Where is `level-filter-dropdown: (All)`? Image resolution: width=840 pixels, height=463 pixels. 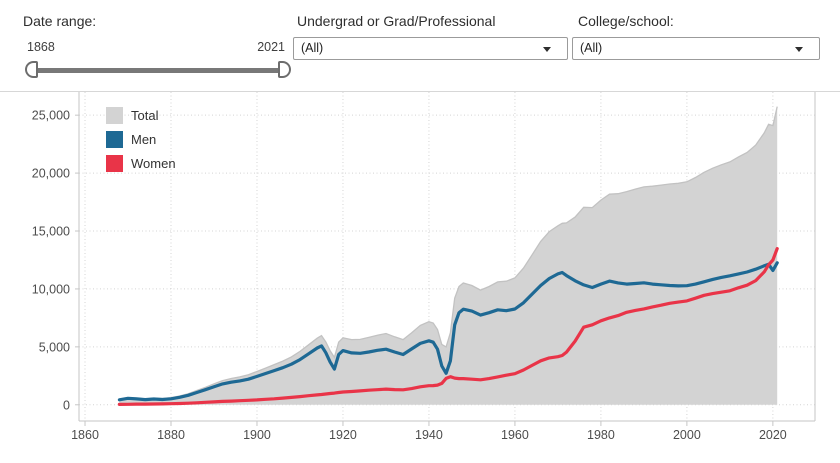
level-filter-dropdown: (All) is located at coordinates (430, 48).